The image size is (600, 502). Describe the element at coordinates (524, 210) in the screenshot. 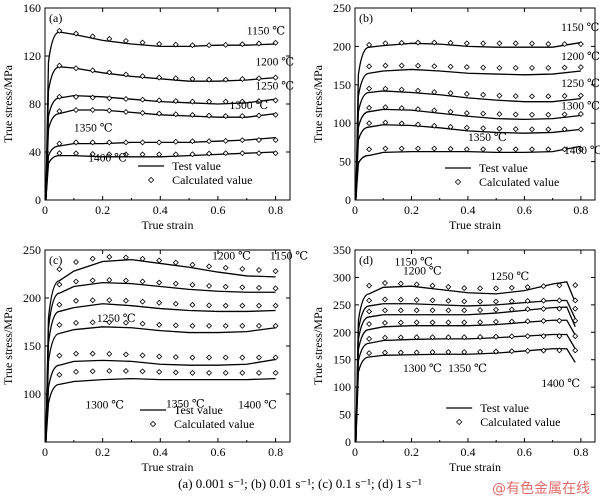

I see `x-tick-label: 0.6` at that location.